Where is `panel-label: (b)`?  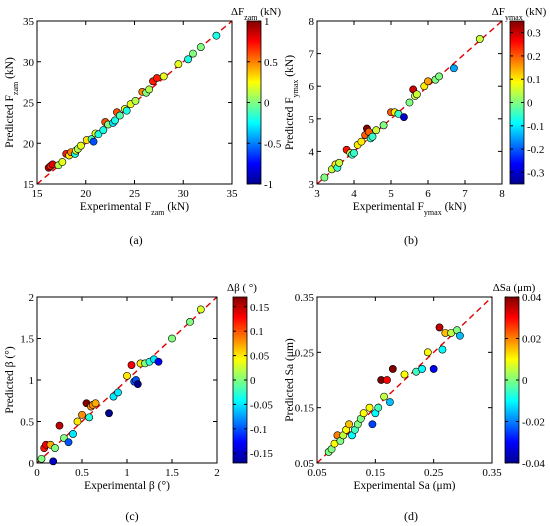
panel-label: (b) is located at coordinates (411, 240).